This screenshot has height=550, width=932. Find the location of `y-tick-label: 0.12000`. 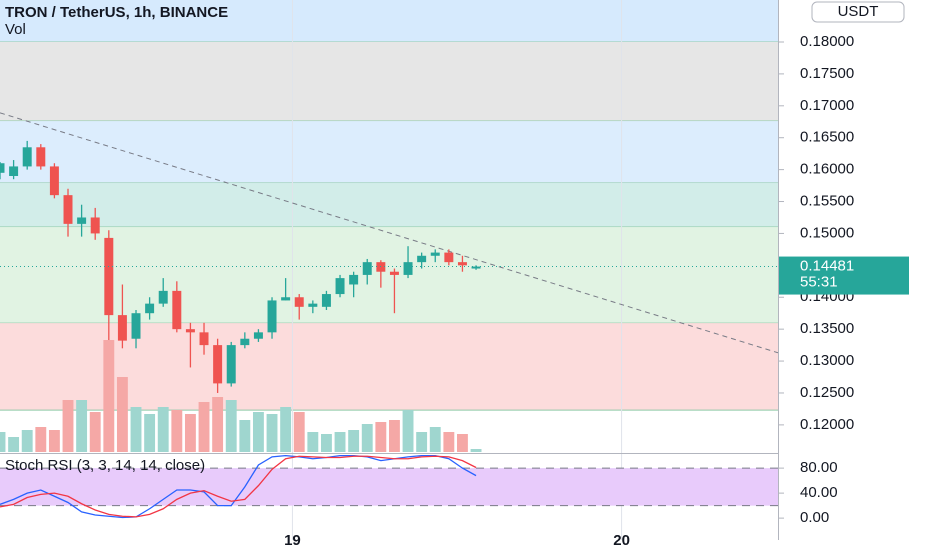

y-tick-label: 0.12000 is located at coordinates (827, 424).